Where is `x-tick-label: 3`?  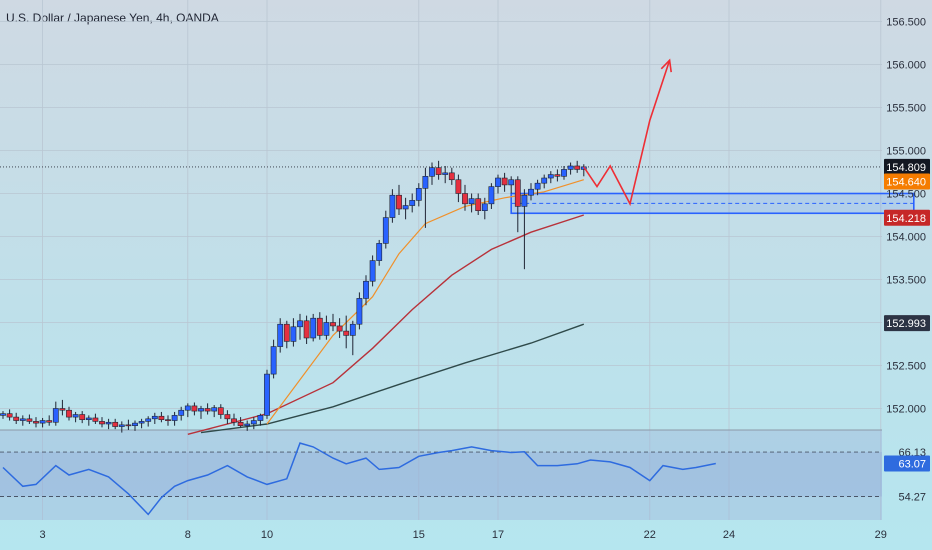
x-tick-label: 3 is located at coordinates (43, 535).